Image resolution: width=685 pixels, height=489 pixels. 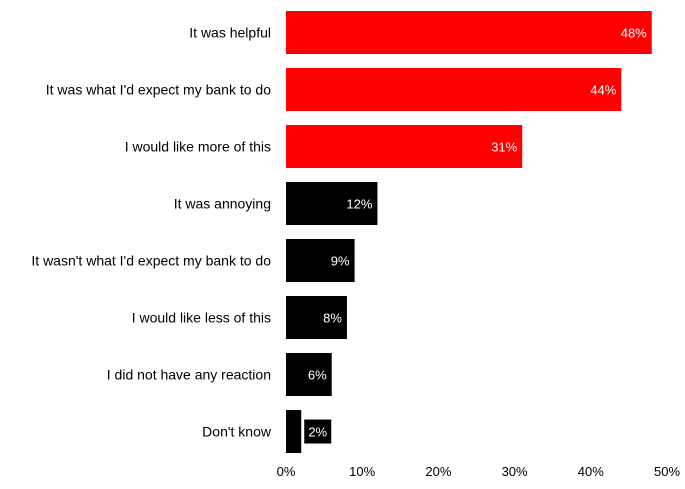 What do you see at coordinates (504, 147) in the screenshot?
I see `data-label: 31%` at bounding box center [504, 147].